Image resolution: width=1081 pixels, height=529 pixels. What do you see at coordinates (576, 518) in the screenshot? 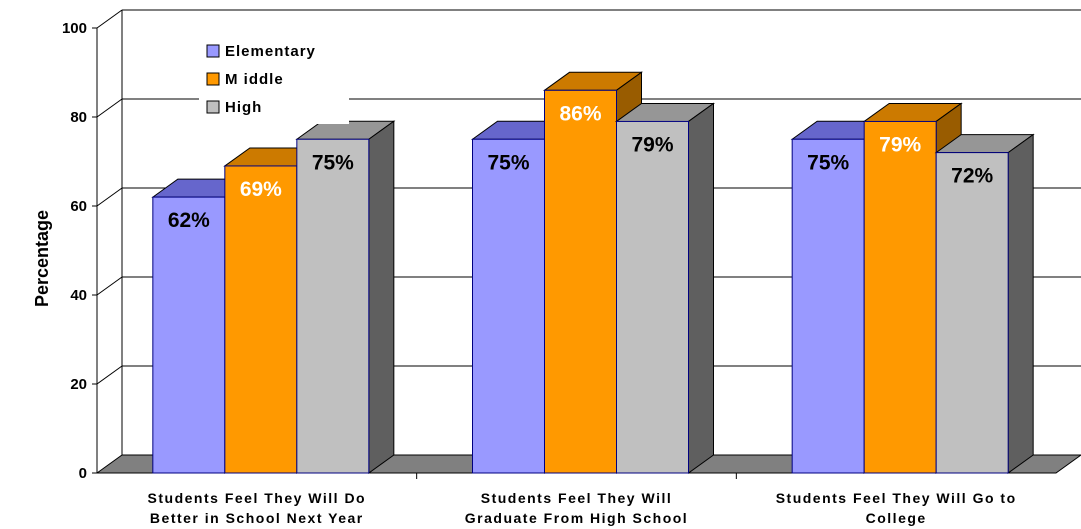
I see `x-category-label: Graduate From High School` at bounding box center [576, 518].